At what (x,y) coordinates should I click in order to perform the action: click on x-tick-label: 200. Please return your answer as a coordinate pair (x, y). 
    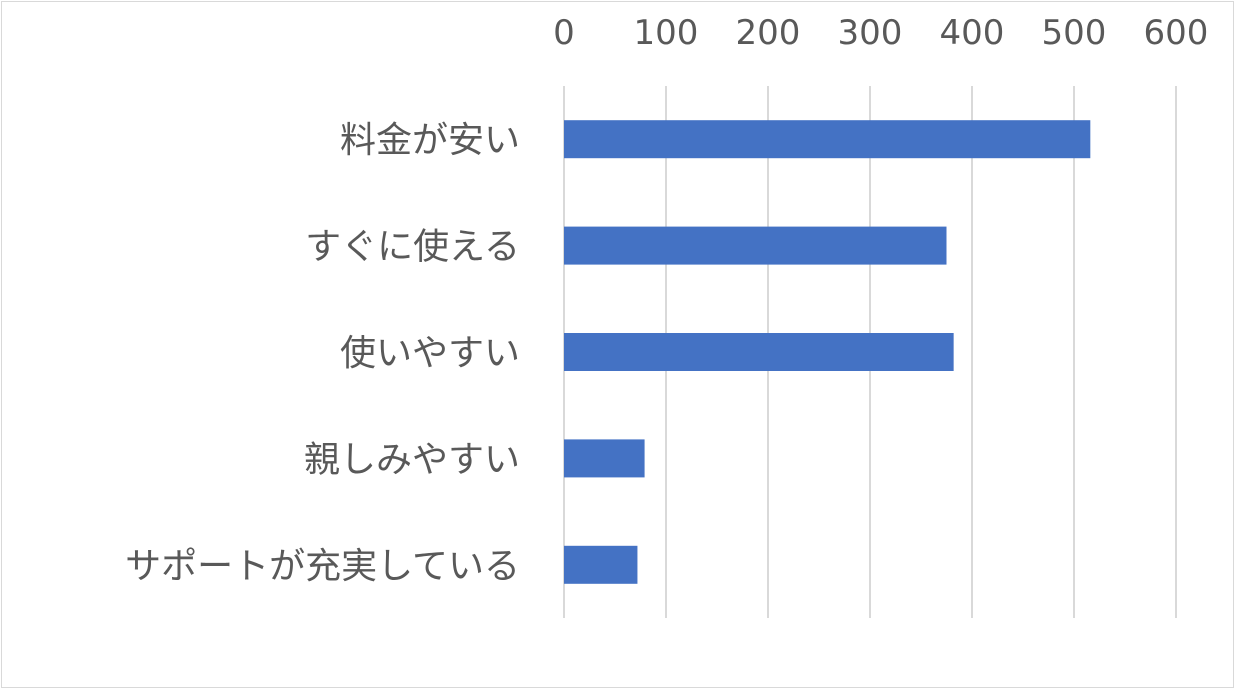
    Looking at the image, I should click on (768, 33).